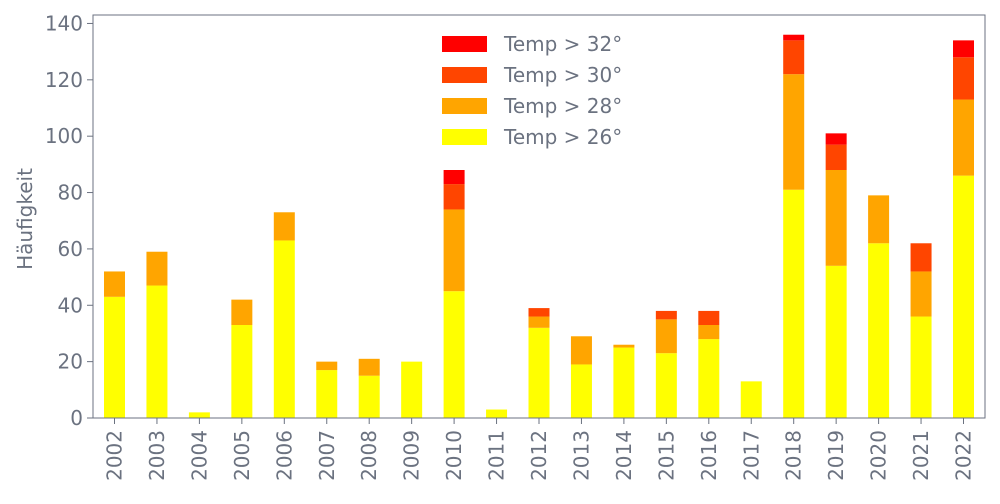 This screenshot has width=1000, height=504. Describe the element at coordinates (581, 455) in the screenshot. I see `x-tick-label: 2013` at that location.